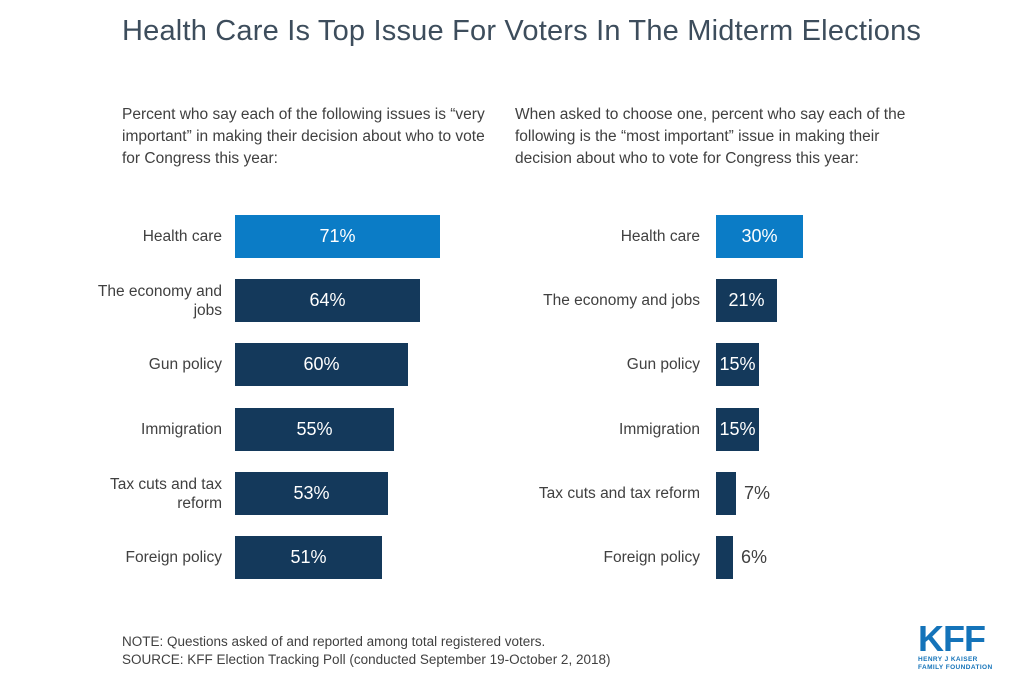  I want to click on kff-logo-subtext-line2: FAMILY FOUNDATION, so click(955, 667).